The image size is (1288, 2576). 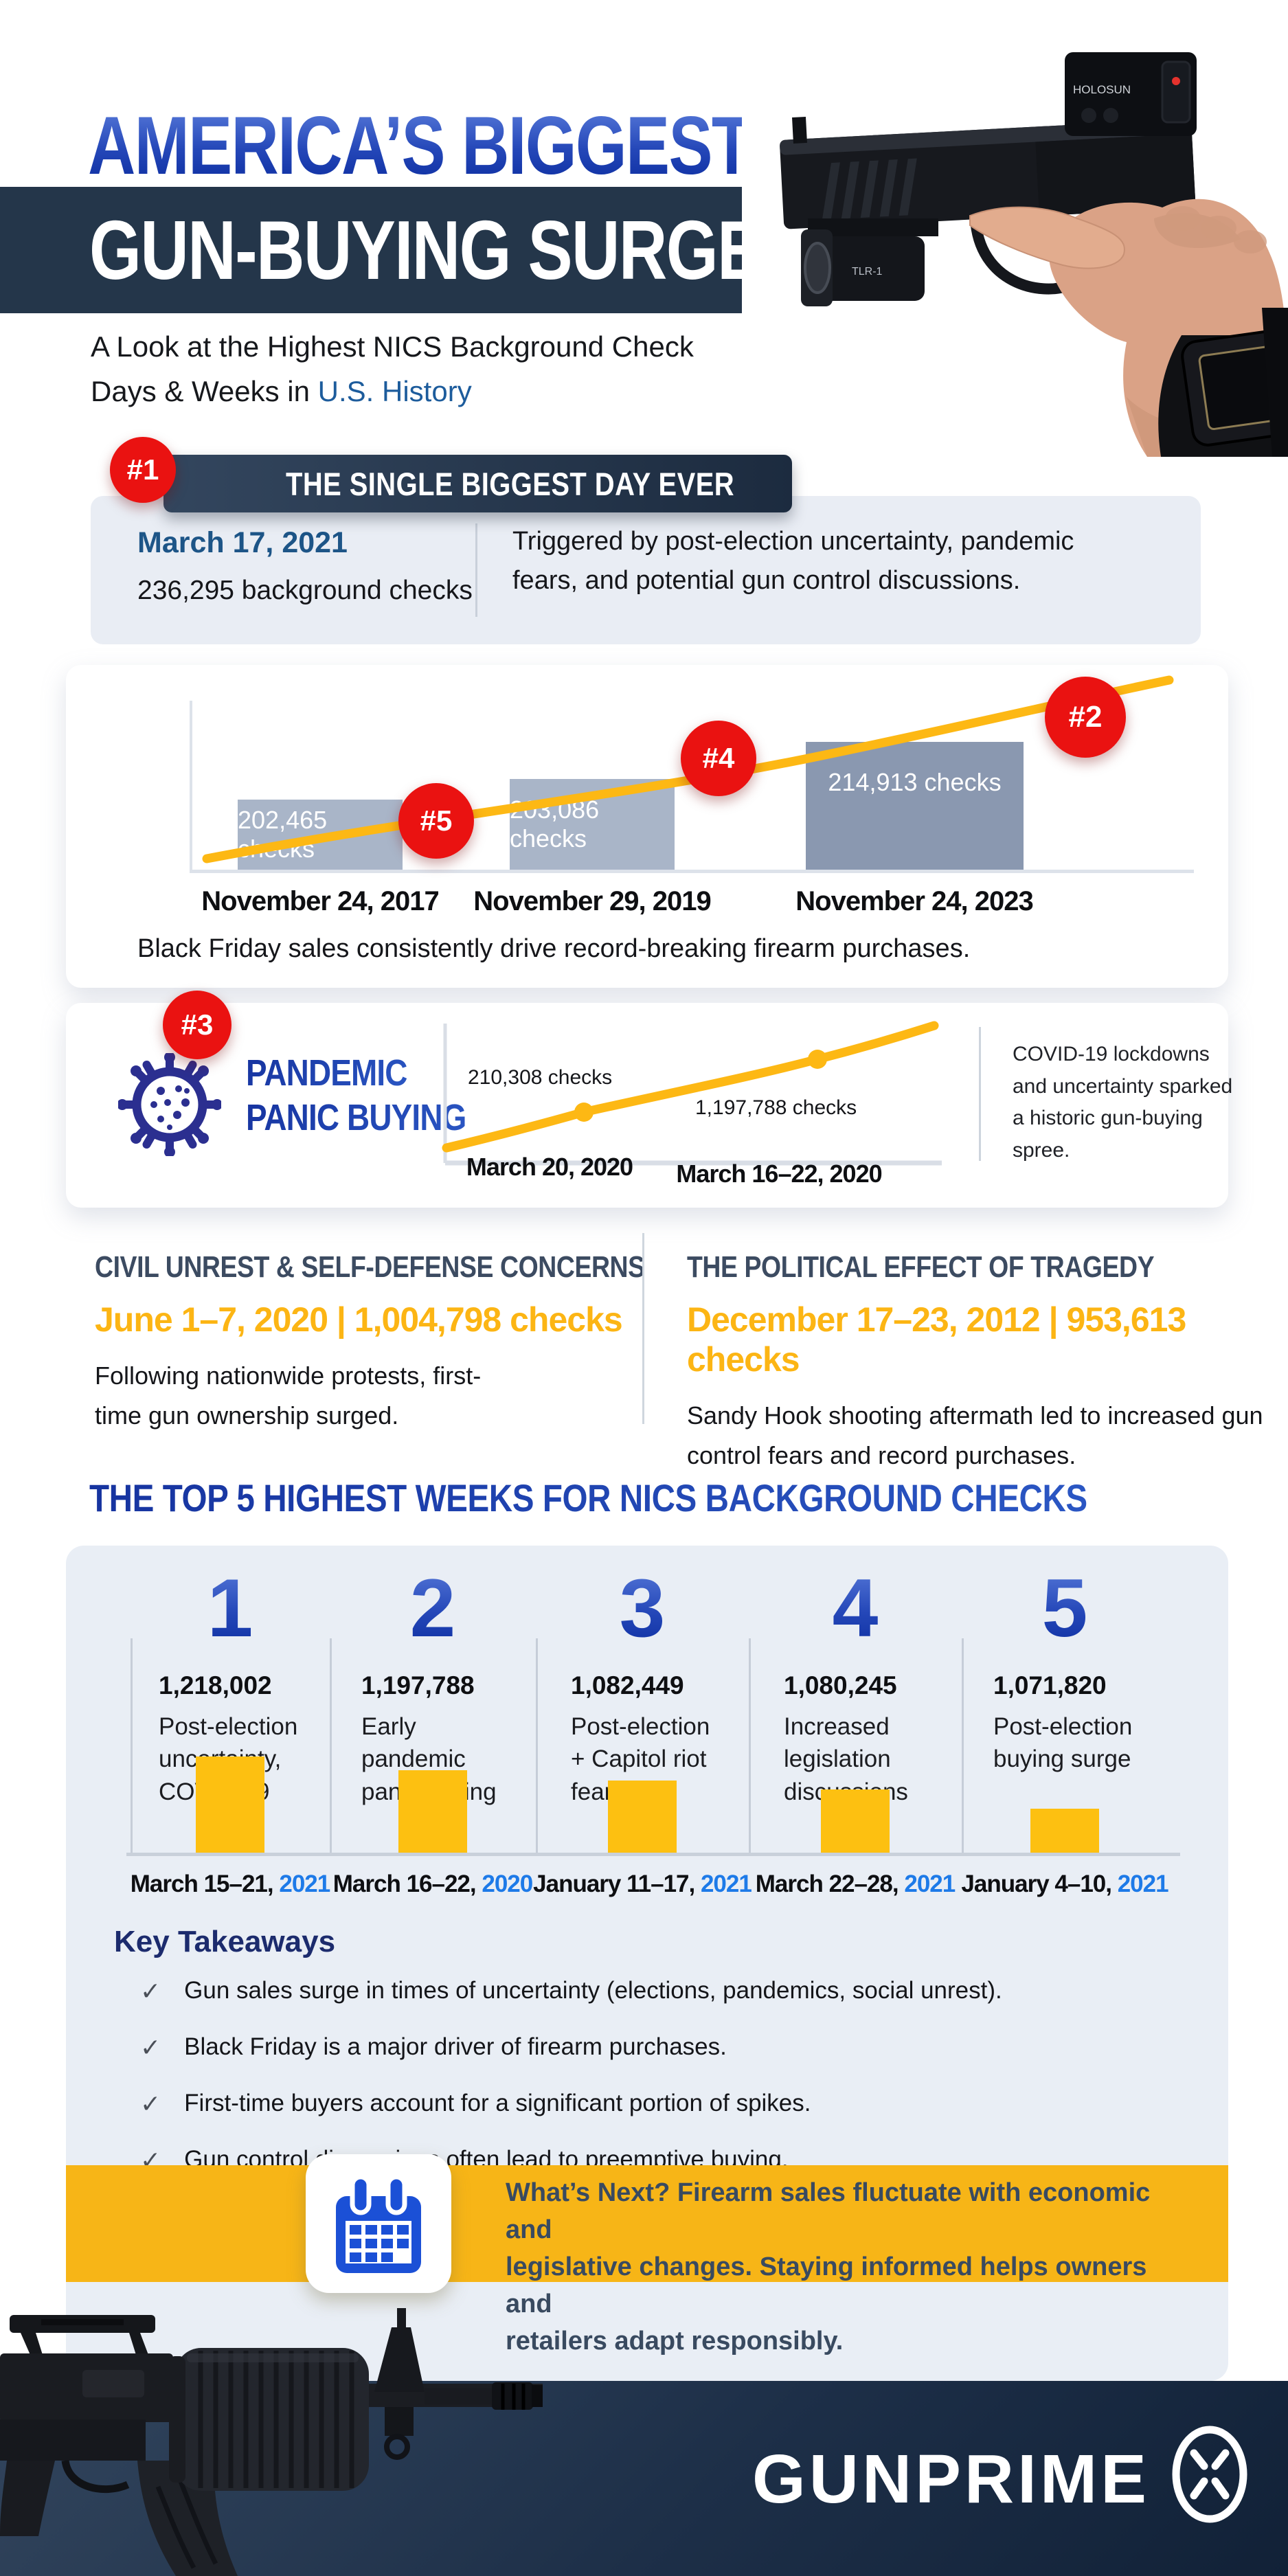 I want to click on virus-icon, so click(x=169, y=1104).